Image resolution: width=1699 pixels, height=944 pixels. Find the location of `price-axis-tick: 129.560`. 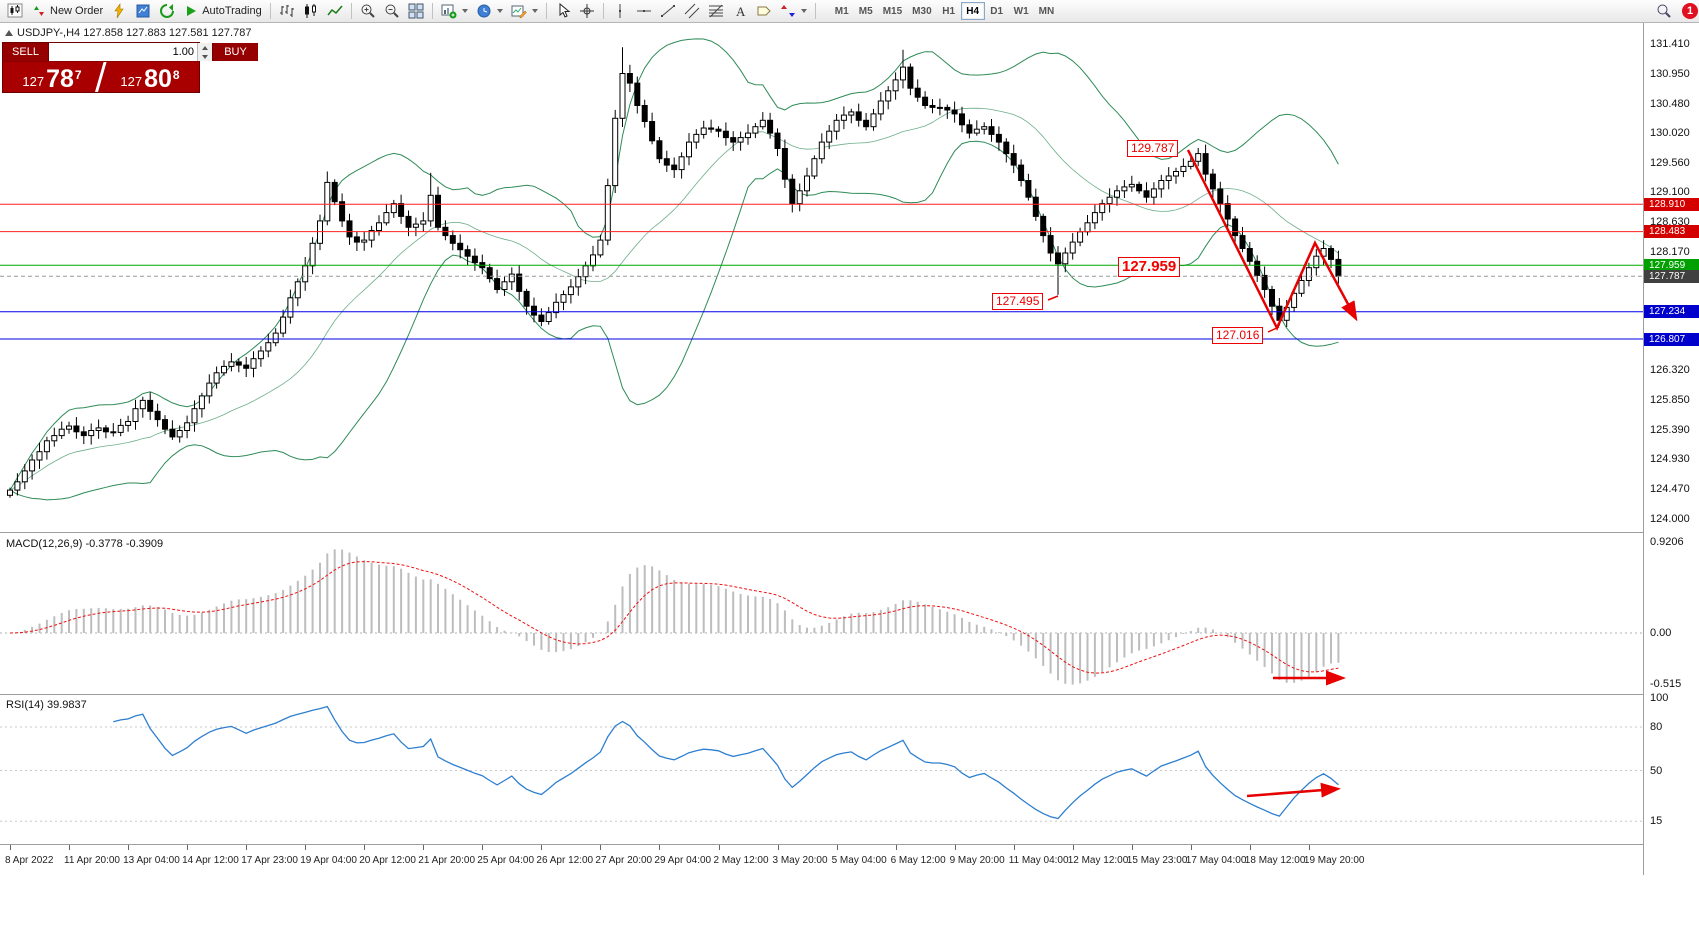

price-axis-tick: 129.560 is located at coordinates (1670, 162).